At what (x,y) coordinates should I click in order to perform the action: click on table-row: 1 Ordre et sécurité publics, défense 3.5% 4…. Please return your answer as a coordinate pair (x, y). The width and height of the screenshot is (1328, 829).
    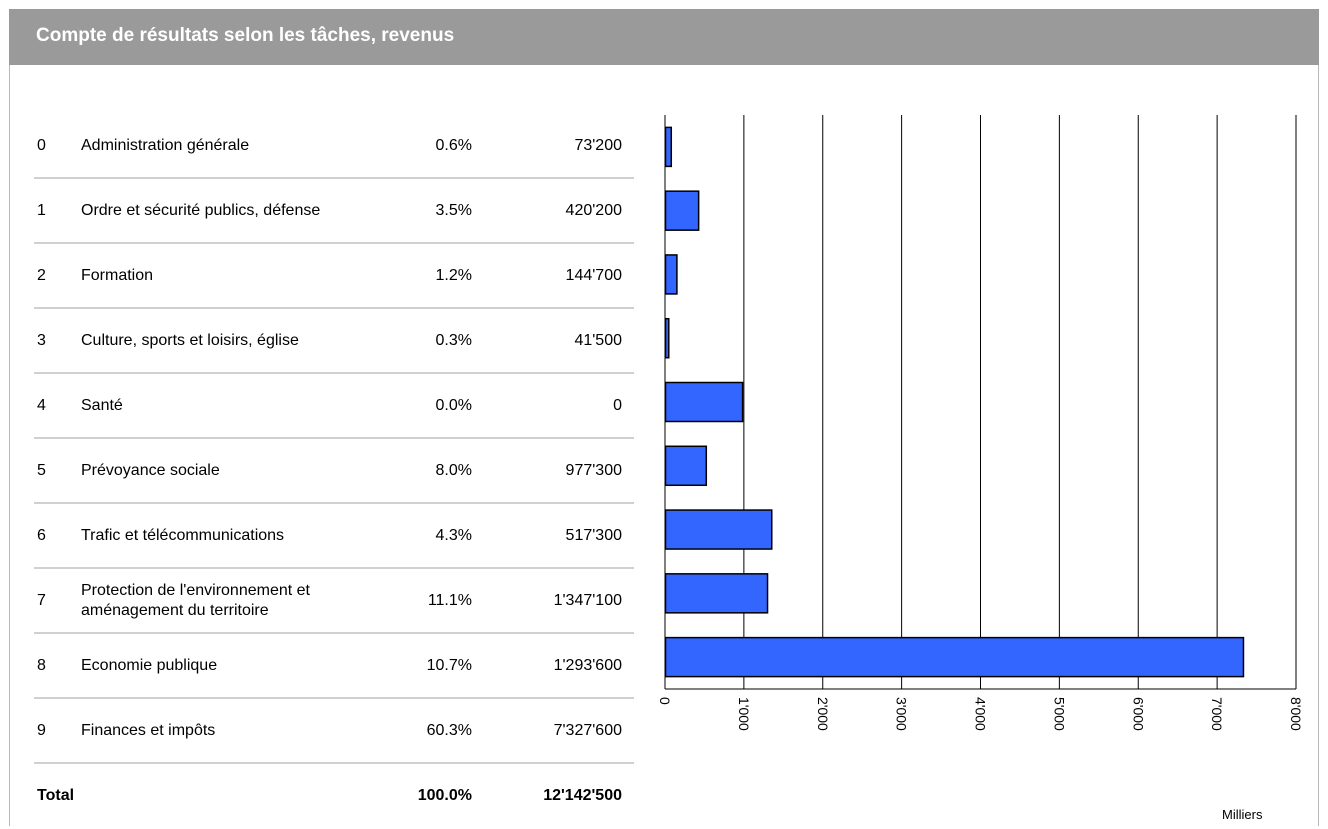
    Looking at the image, I should click on (334, 211).